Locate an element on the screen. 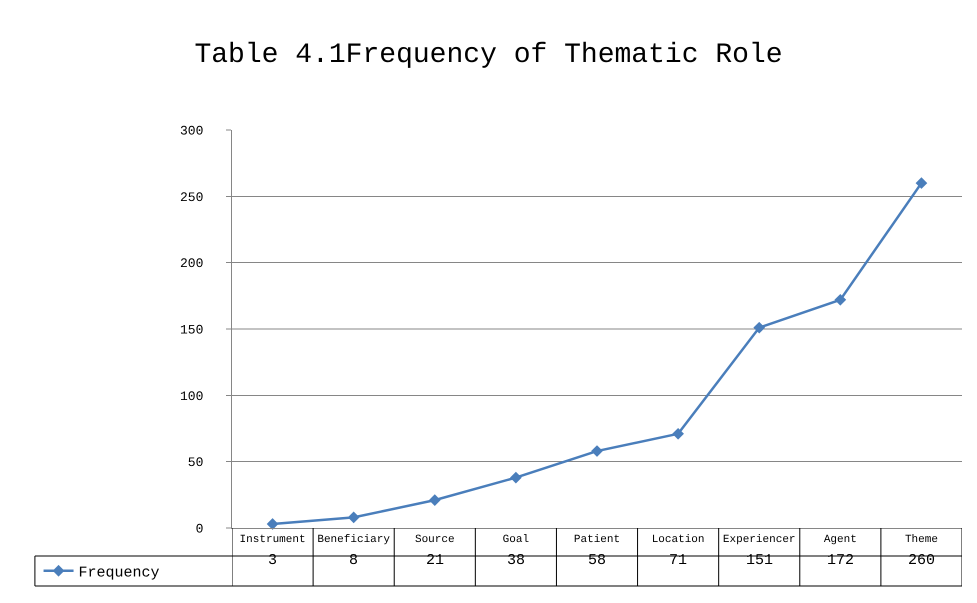 This screenshot has height=603, width=977. x-tick-label: Location is located at coordinates (678, 540).